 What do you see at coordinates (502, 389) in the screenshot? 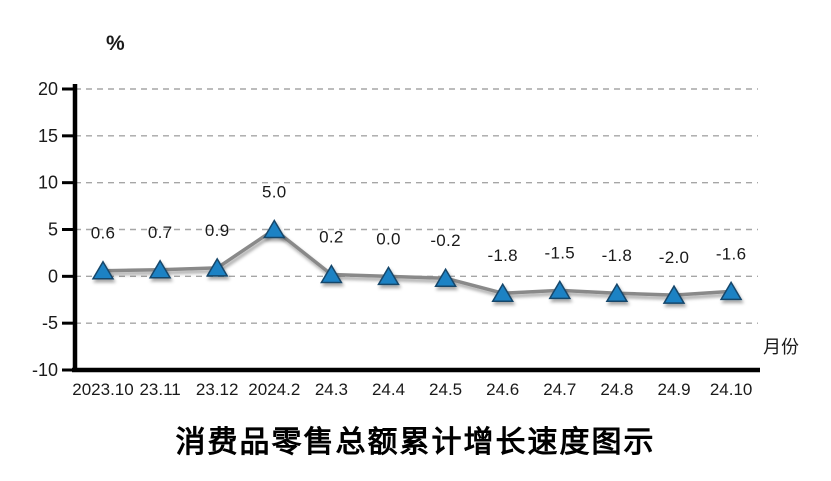
I see `x-axis-tick-label: 24.6` at bounding box center [502, 389].